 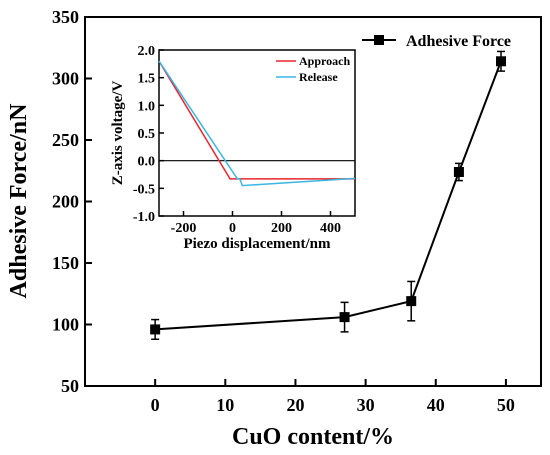 What do you see at coordinates (458, 41) in the screenshot?
I see `main-legend-label: Adhesive Force` at bounding box center [458, 41].